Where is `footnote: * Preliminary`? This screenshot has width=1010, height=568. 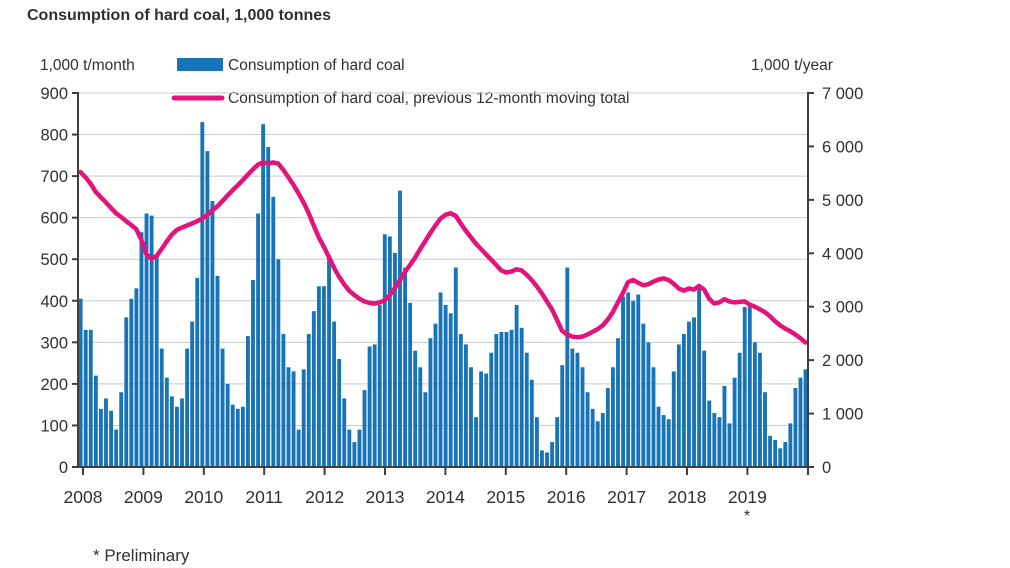
footnote: * Preliminary is located at coordinates (141, 555).